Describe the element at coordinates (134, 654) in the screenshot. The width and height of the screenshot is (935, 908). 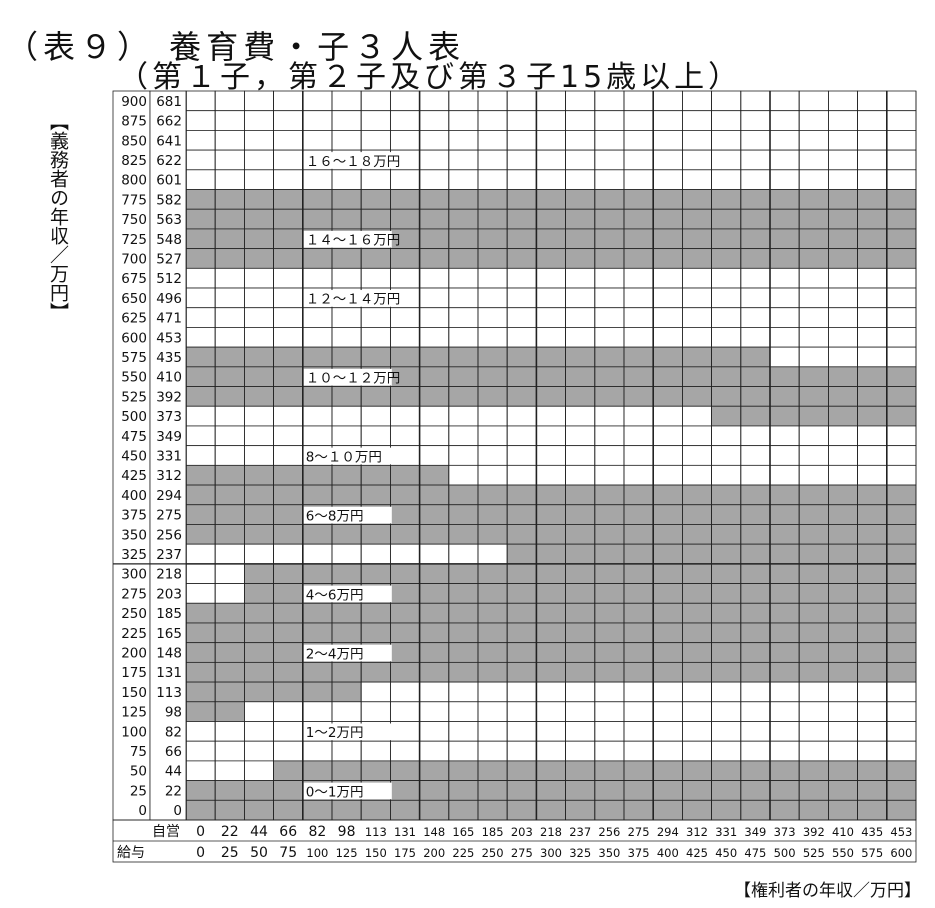
I see `y-tick-kyuyo: 200` at that location.